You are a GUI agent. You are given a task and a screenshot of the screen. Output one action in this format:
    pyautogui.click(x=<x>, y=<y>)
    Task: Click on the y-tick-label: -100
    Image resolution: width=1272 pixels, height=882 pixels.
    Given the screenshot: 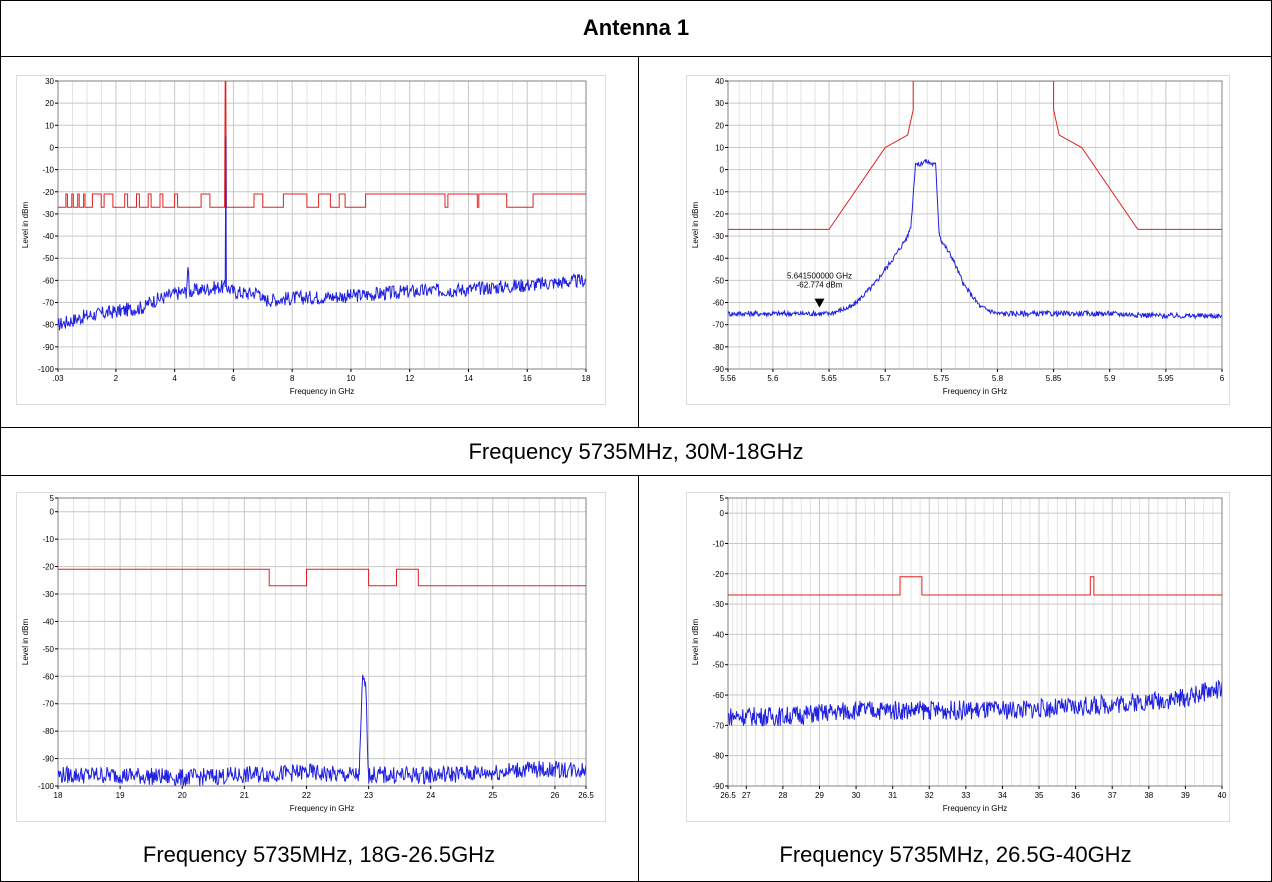 What is the action you would take?
    pyautogui.click(x=46, y=369)
    